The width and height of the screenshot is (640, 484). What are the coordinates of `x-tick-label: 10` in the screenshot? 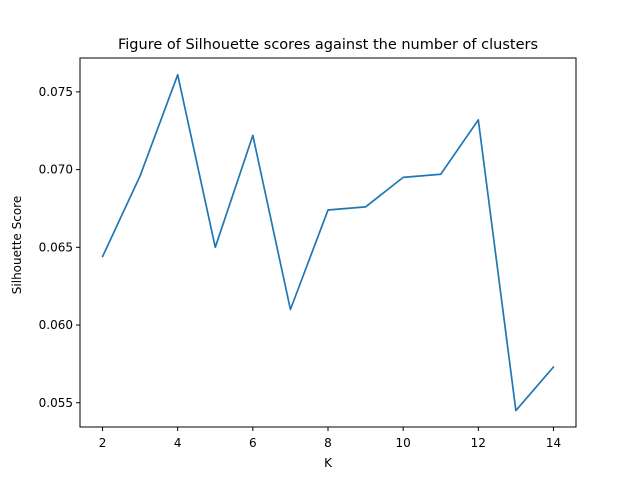 It's located at (403, 443).